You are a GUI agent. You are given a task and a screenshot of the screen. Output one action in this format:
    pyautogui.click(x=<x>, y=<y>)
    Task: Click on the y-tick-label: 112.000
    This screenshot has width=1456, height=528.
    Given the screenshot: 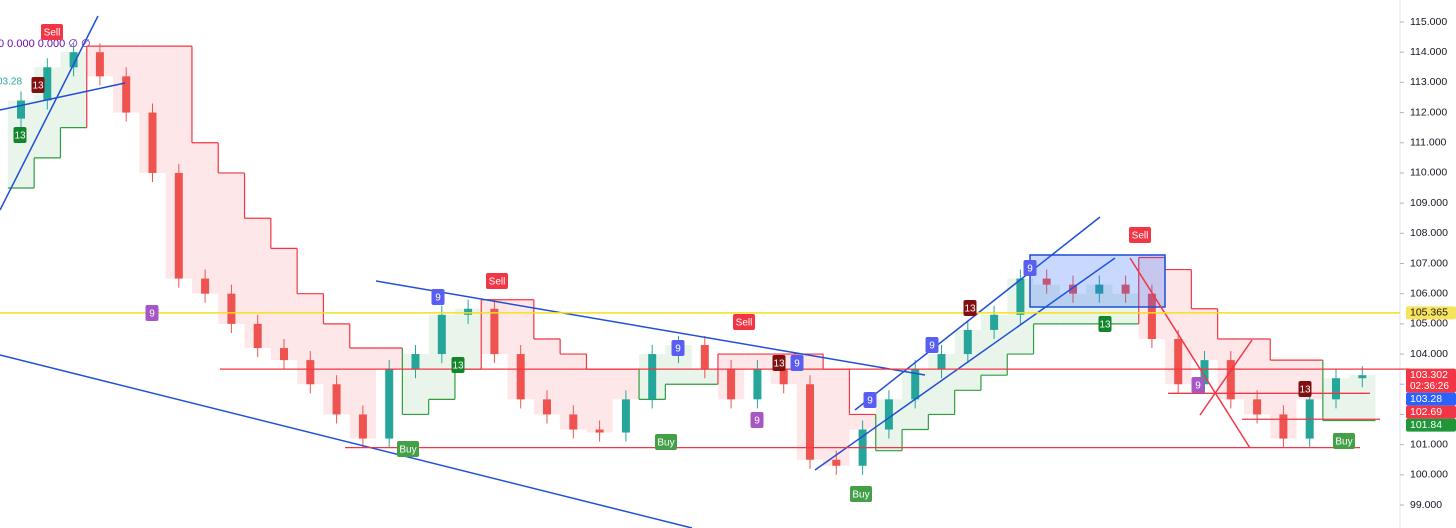 What is the action you would take?
    pyautogui.click(x=1428, y=112)
    